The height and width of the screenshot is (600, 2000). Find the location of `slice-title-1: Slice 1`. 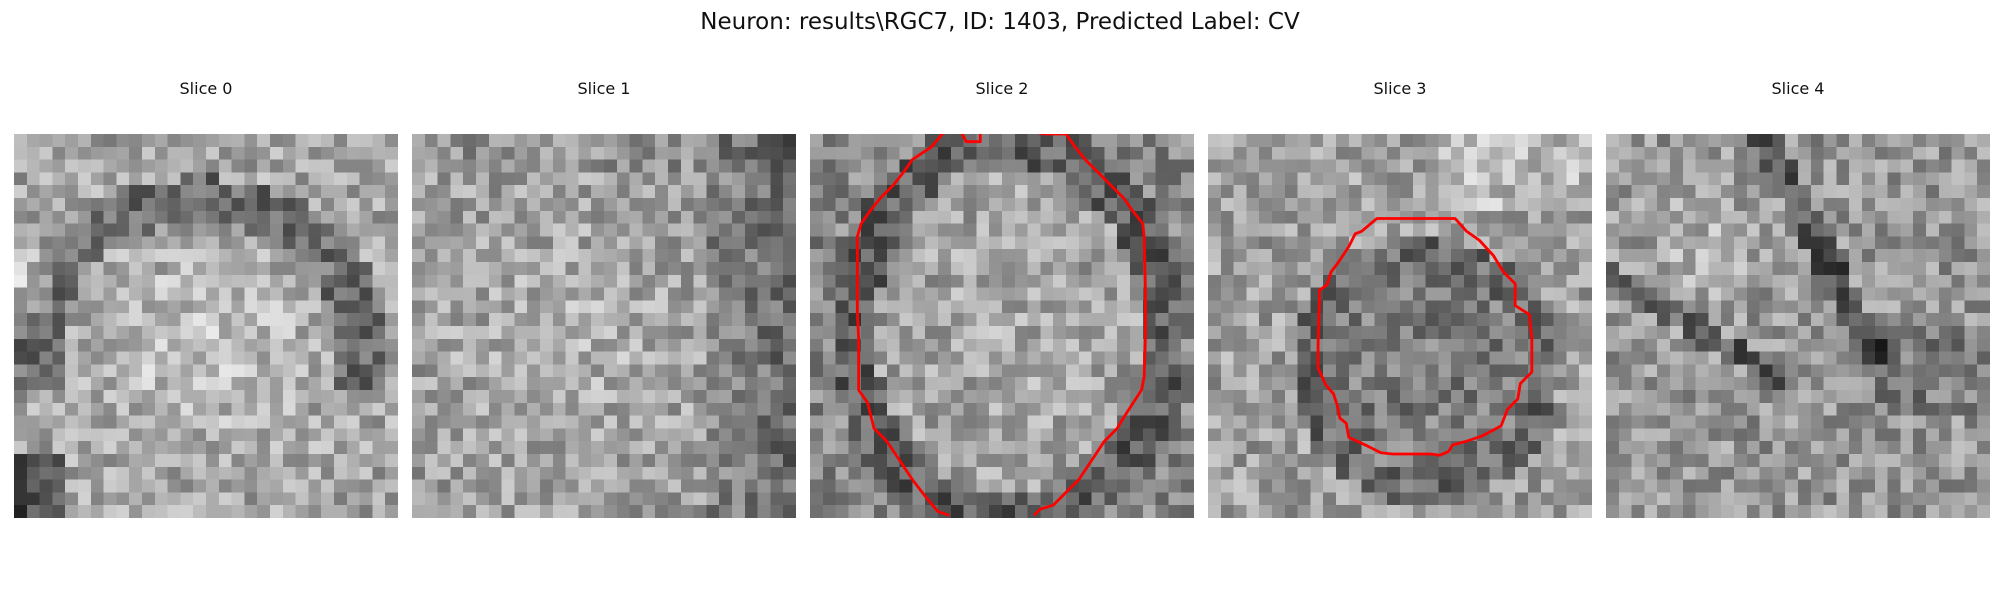

slice-title-1: Slice 1 is located at coordinates (604, 88).